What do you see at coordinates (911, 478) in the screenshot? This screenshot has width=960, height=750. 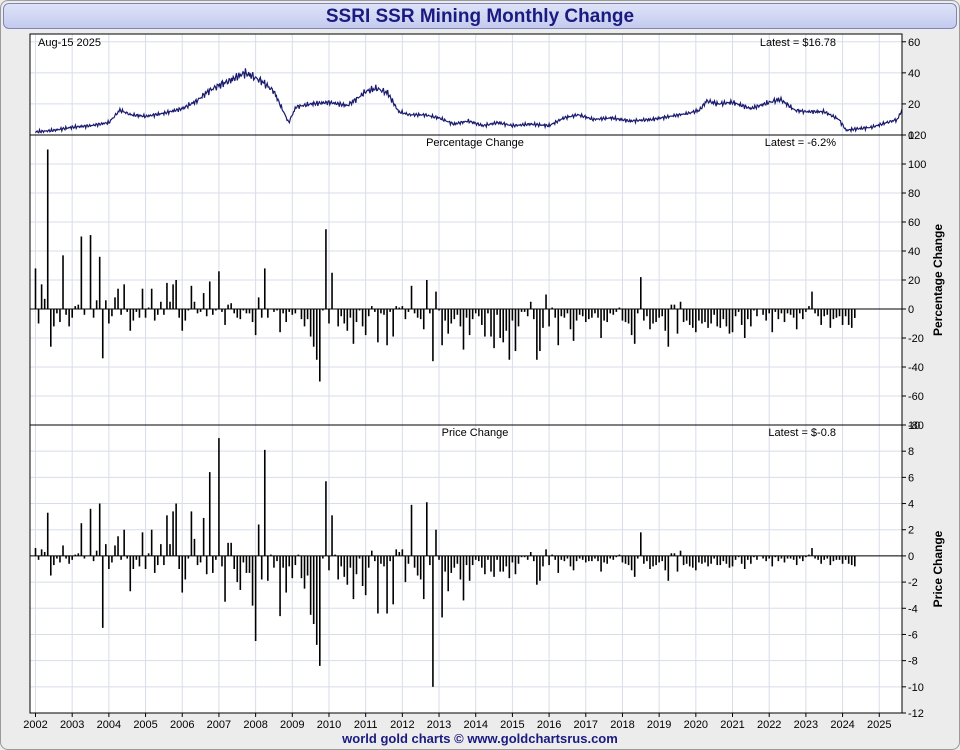 I see `y-tick-label: 6` at bounding box center [911, 478].